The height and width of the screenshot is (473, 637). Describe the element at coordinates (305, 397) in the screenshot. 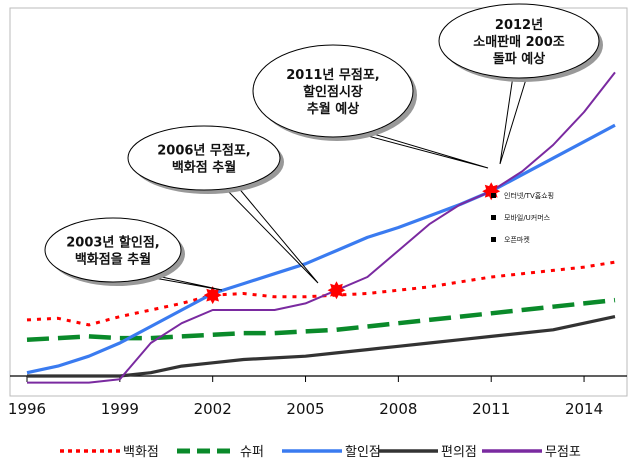

I see `x-ticks: 1996 1999 2002 2005 2008 2011 2014` at that location.